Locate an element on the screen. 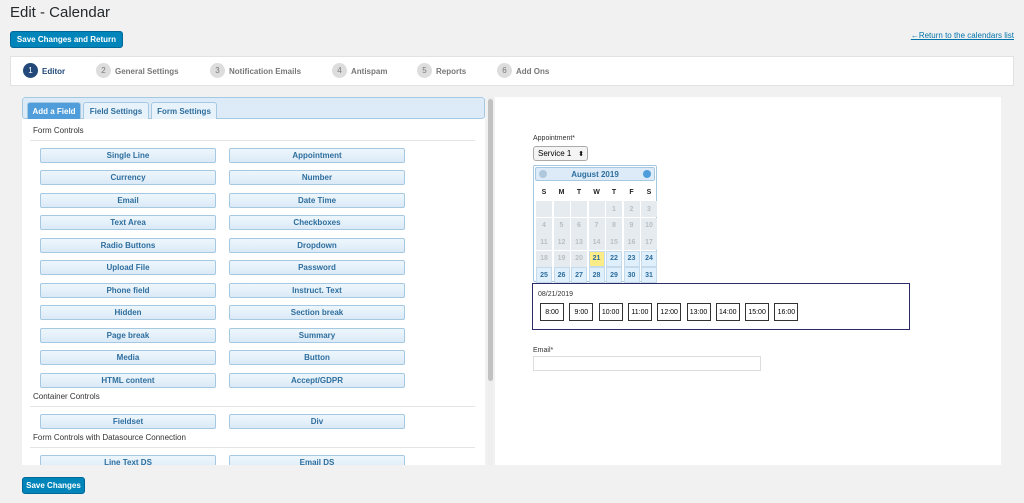 The width and height of the screenshot is (1024, 503). field-button: Upload File is located at coordinates (128, 267).